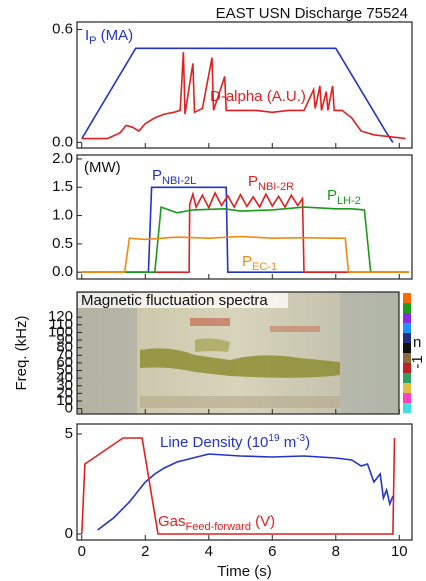  What do you see at coordinates (64, 370) in the screenshot?
I see `y-tick-label: 50` at bounding box center [64, 370].